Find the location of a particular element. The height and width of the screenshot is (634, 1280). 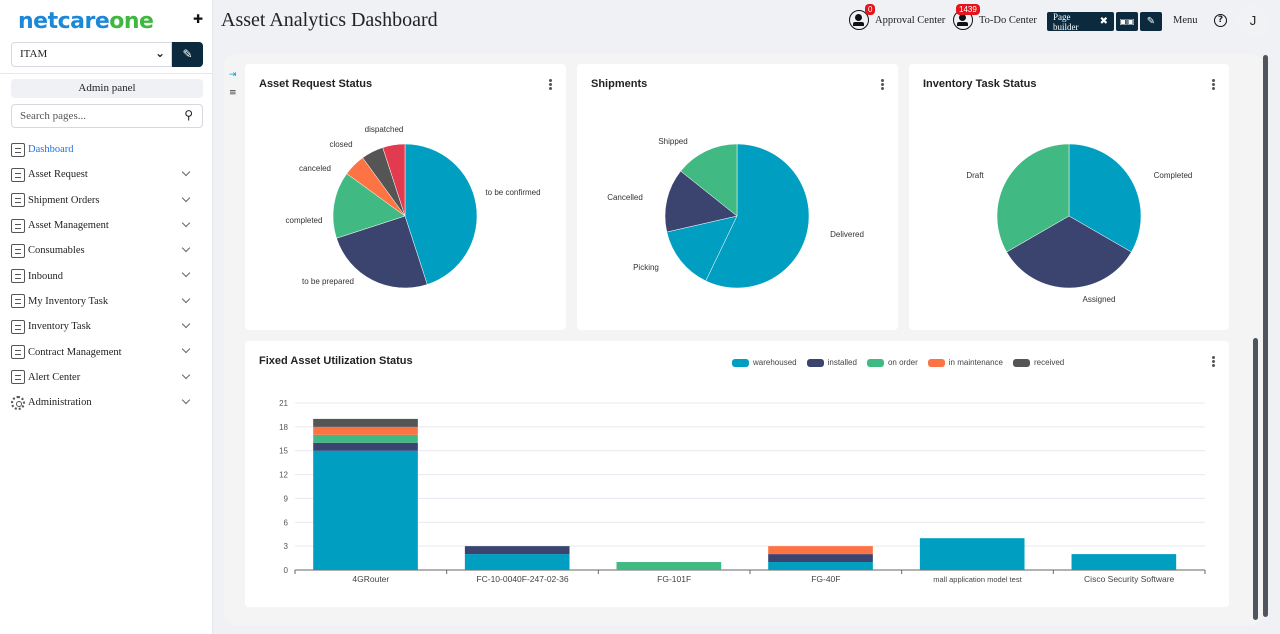

search-icon: ⚲ is located at coordinates (188, 115).